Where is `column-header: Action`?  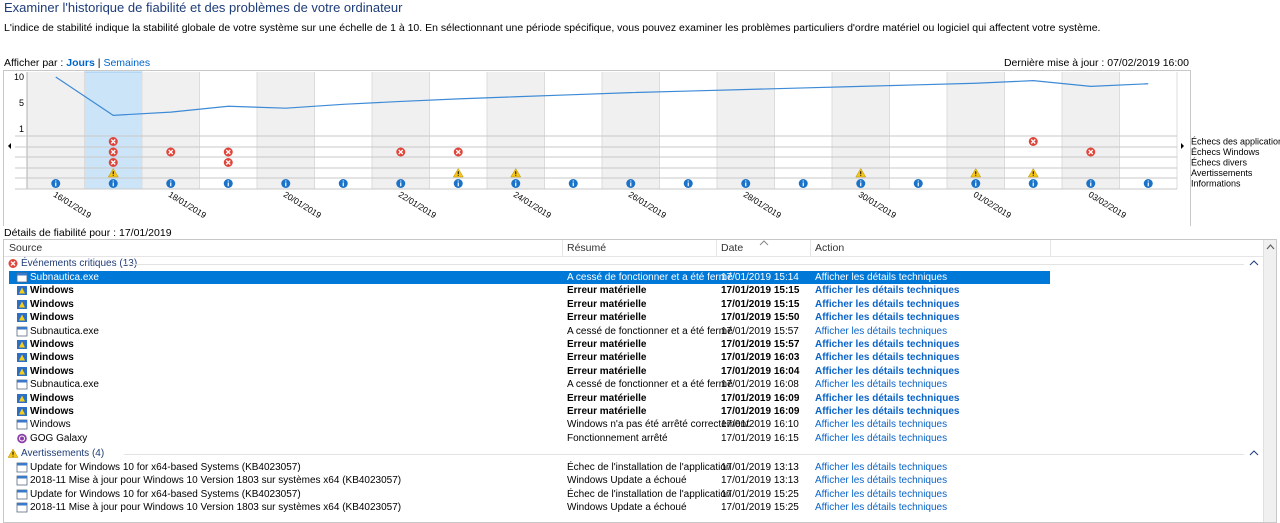
column-header: Action is located at coordinates (830, 248).